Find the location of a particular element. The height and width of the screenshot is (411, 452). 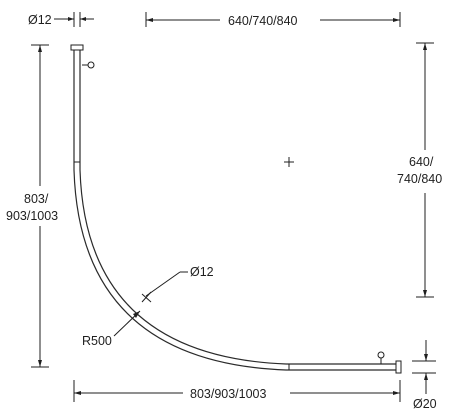

bottom-diameter-arrow-top is located at coordinates (426, 357).